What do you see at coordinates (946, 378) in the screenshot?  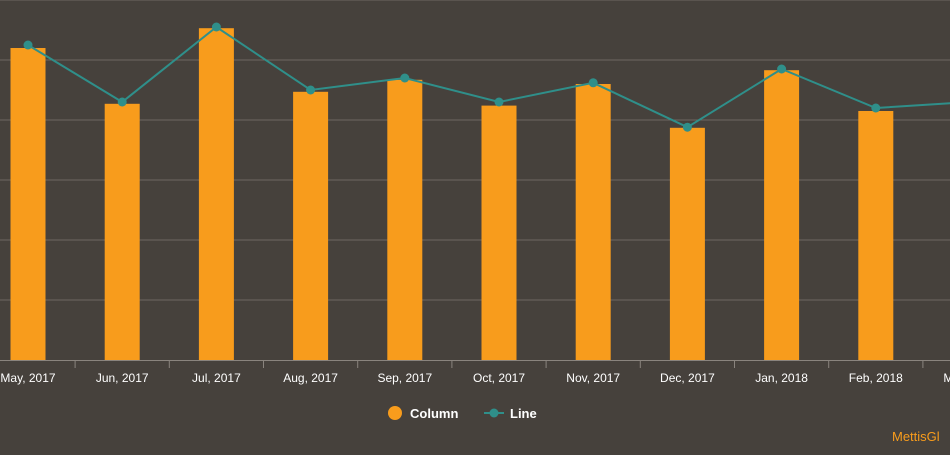 I see `x-tick-label: Mar, 2018` at bounding box center [946, 378].